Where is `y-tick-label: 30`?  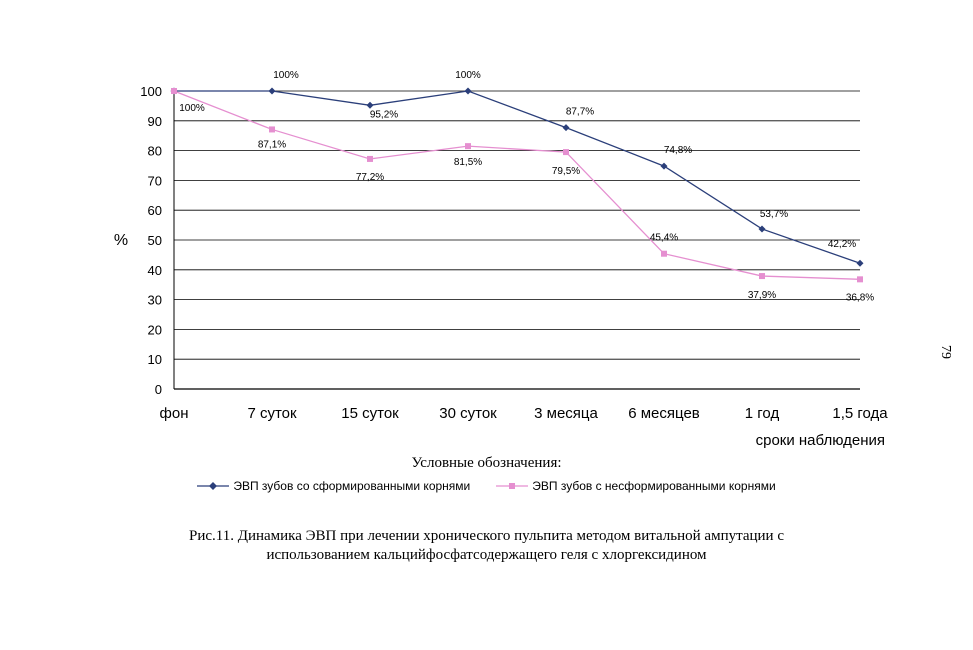
y-tick-label: 30 is located at coordinates (155, 300).